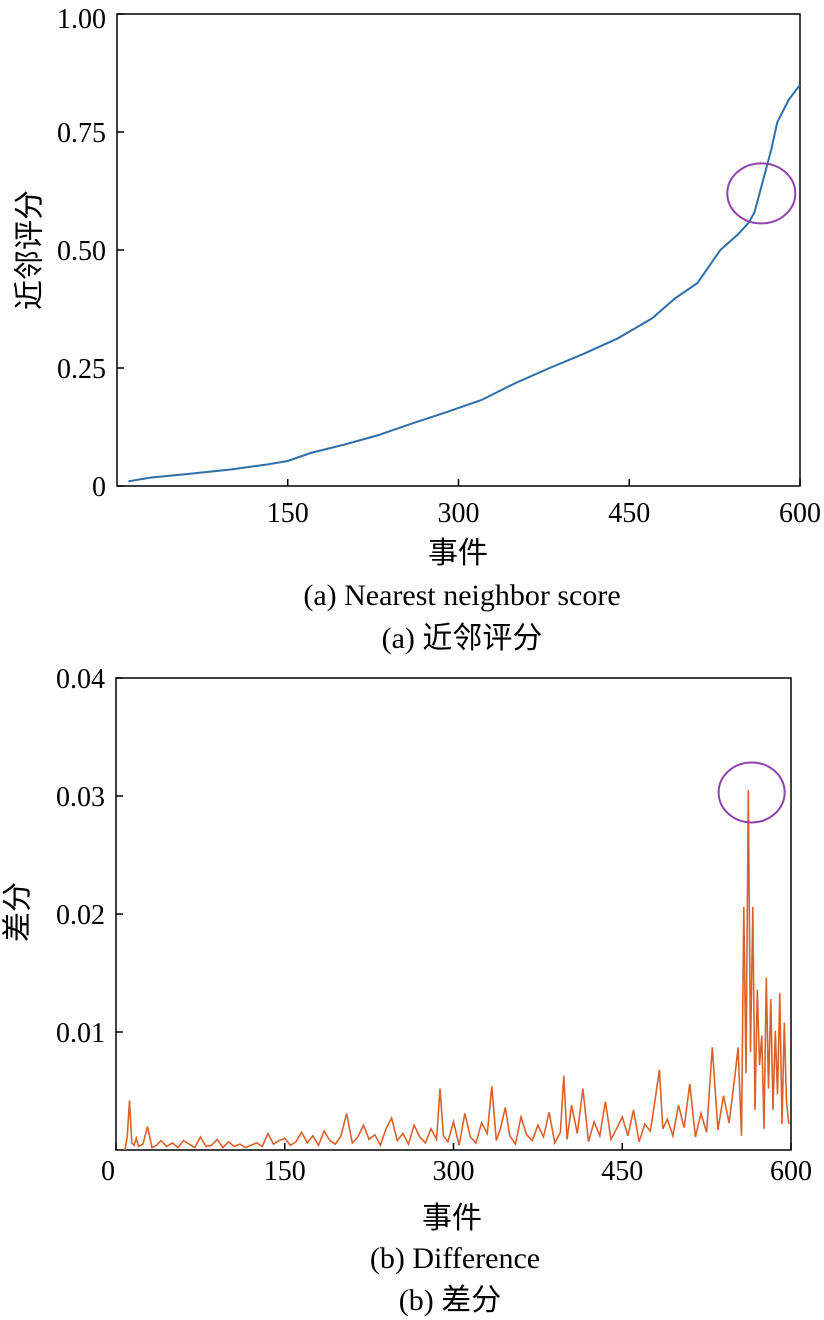 The width and height of the screenshot is (824, 1320). What do you see at coordinates (108, 1171) in the screenshot?
I see `x-tick-label: 0` at bounding box center [108, 1171].